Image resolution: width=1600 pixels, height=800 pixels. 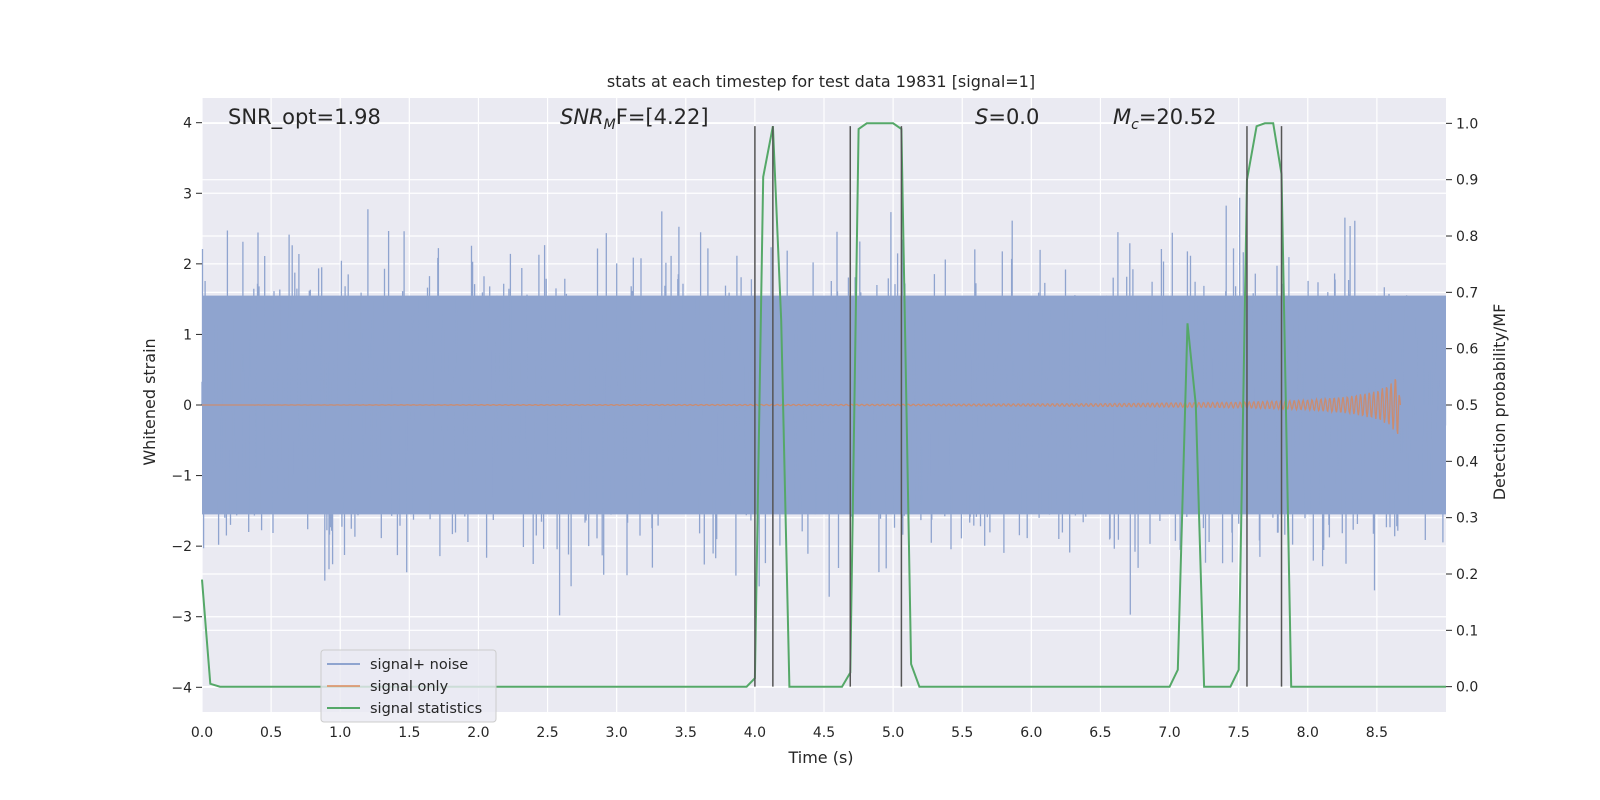 What do you see at coordinates (1239, 733) in the screenshot?
I see `x-tick-label: 7.5` at bounding box center [1239, 733].